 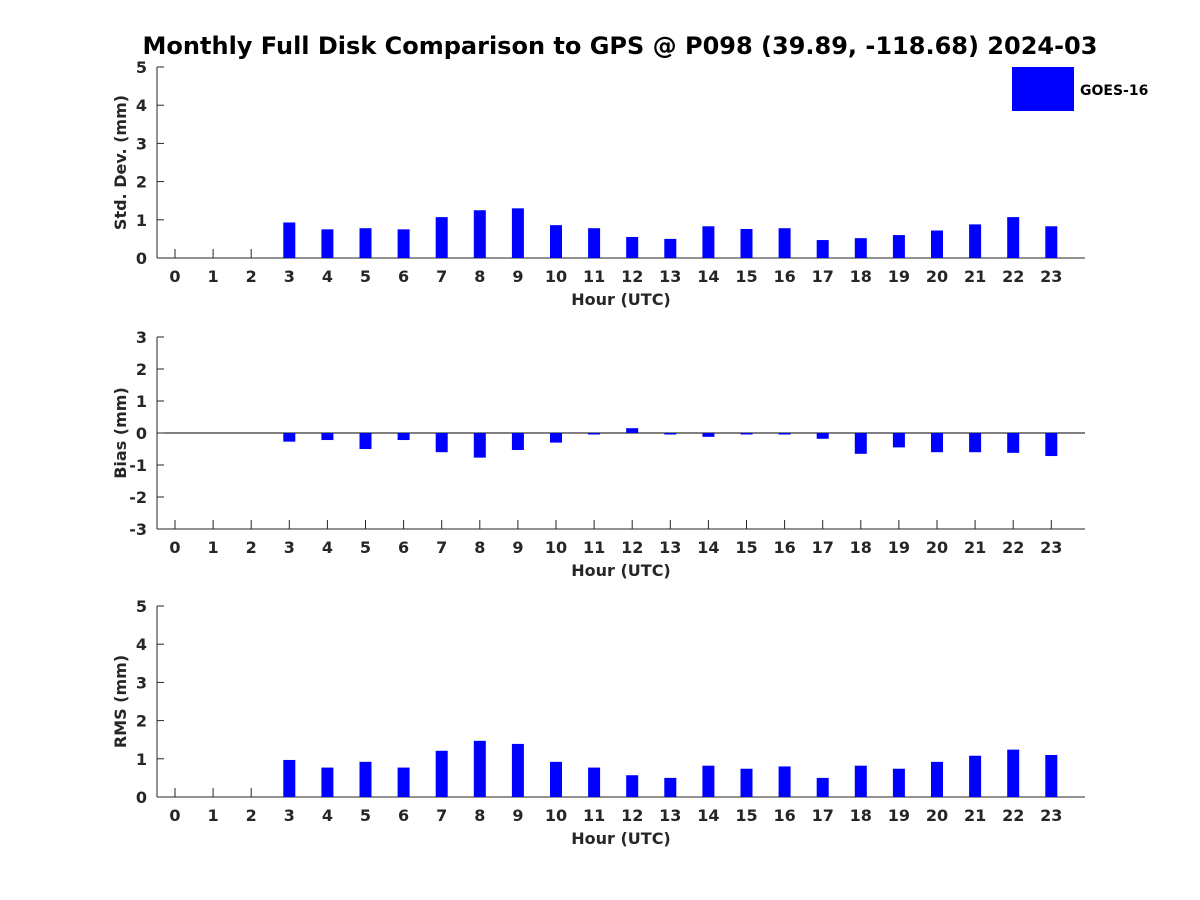 What do you see at coordinates (141, 759) in the screenshot?
I see `y-tick-label: 1` at bounding box center [141, 759].